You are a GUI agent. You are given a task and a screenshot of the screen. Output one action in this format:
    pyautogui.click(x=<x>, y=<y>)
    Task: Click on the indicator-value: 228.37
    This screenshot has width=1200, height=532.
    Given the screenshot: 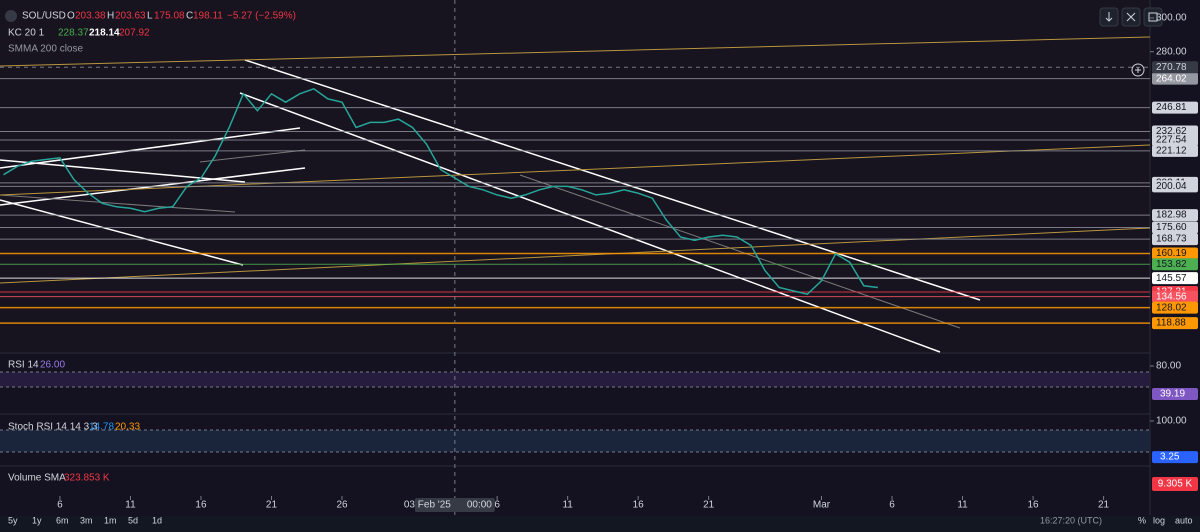 What is the action you would take?
    pyautogui.click(x=73, y=33)
    